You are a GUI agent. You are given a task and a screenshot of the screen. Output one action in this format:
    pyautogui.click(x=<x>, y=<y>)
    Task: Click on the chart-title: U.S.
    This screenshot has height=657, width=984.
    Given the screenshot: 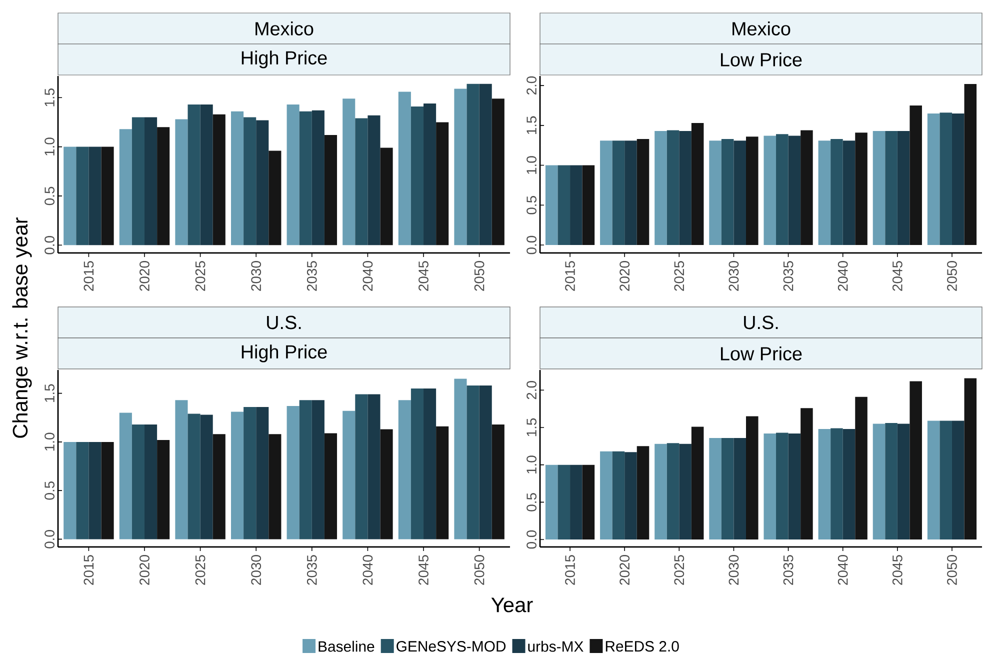 What is the action you would take?
    pyautogui.click(x=284, y=323)
    